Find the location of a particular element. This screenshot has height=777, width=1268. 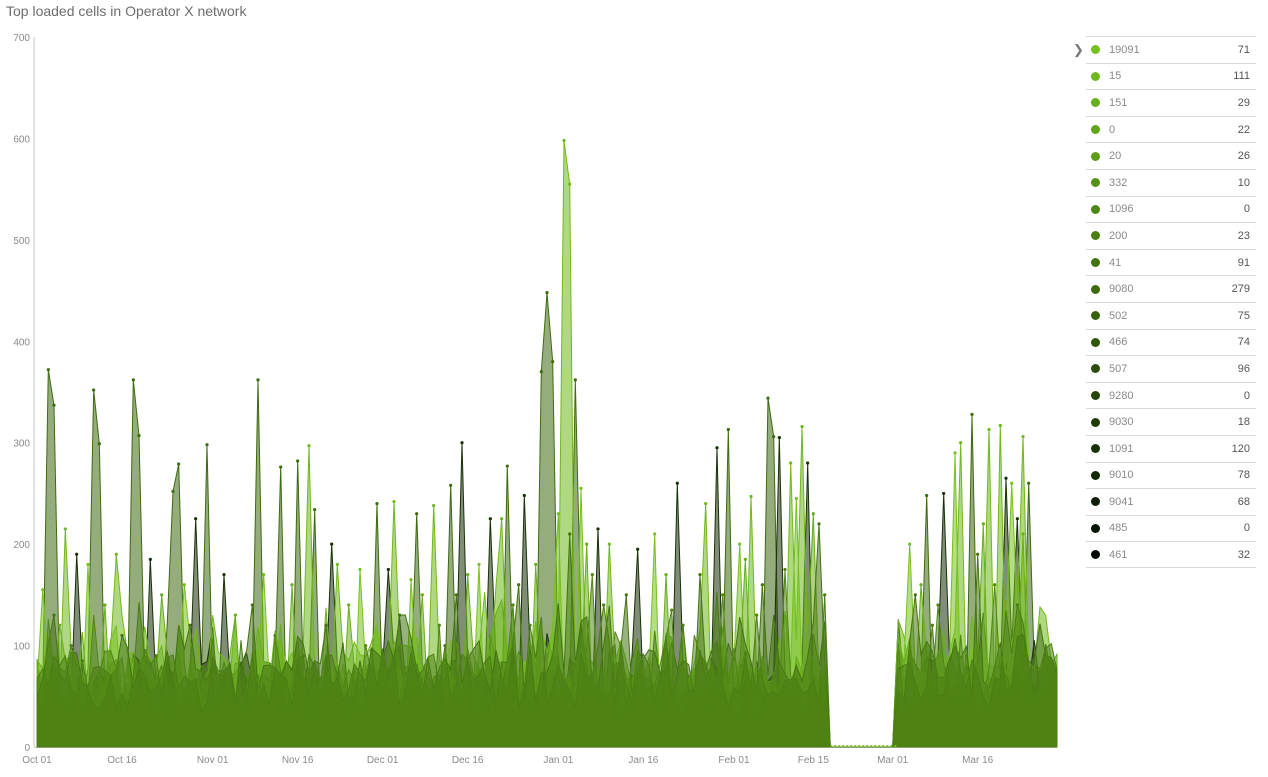

legend-item-value: 0 is located at coordinates (1246, 209).